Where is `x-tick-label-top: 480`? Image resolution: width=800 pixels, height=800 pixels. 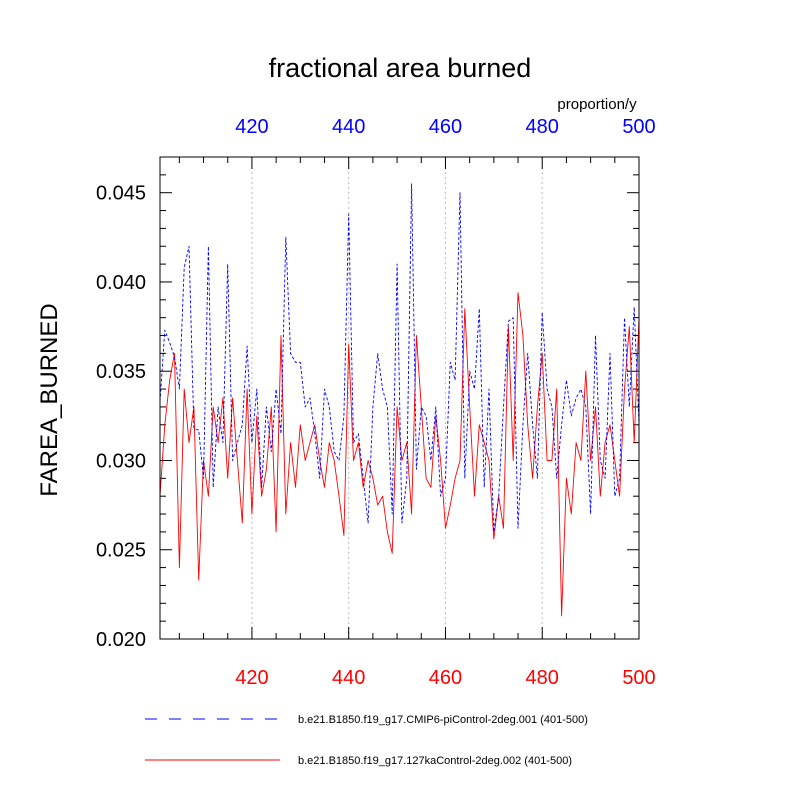
x-tick-label-top: 480 is located at coordinates (542, 127).